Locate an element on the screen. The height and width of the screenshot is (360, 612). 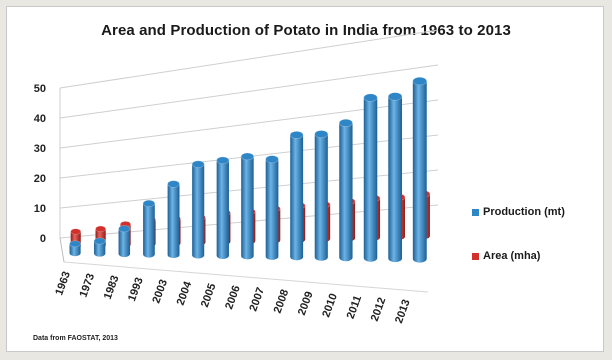
legend: Production (mt) Area (mha) is located at coordinates (518, 248).